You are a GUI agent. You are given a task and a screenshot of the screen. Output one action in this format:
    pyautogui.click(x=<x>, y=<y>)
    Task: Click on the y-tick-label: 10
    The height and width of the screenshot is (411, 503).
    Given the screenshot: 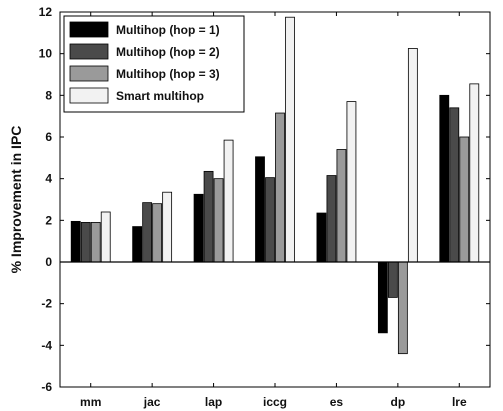 What is the action you would take?
    pyautogui.click(x=46, y=54)
    